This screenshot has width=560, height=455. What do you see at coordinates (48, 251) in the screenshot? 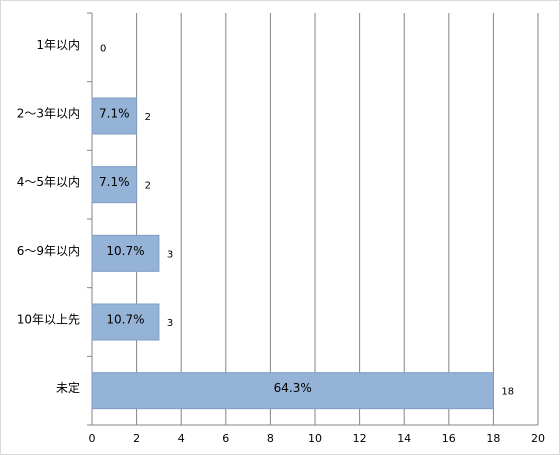
I see `y-tick-label: 6～9年以内` at bounding box center [48, 251].